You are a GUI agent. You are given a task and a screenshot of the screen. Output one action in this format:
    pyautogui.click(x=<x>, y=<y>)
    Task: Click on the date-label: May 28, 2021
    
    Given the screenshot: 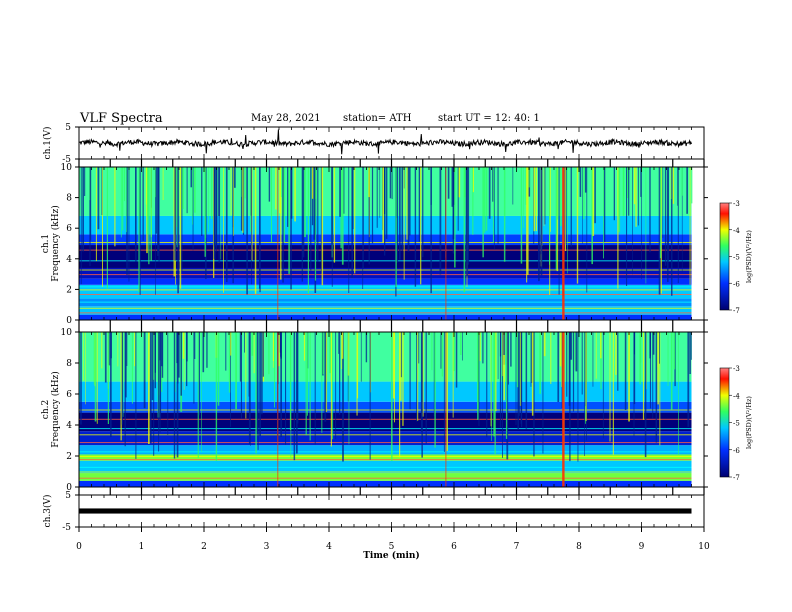 What is the action you would take?
    pyautogui.click(x=286, y=118)
    